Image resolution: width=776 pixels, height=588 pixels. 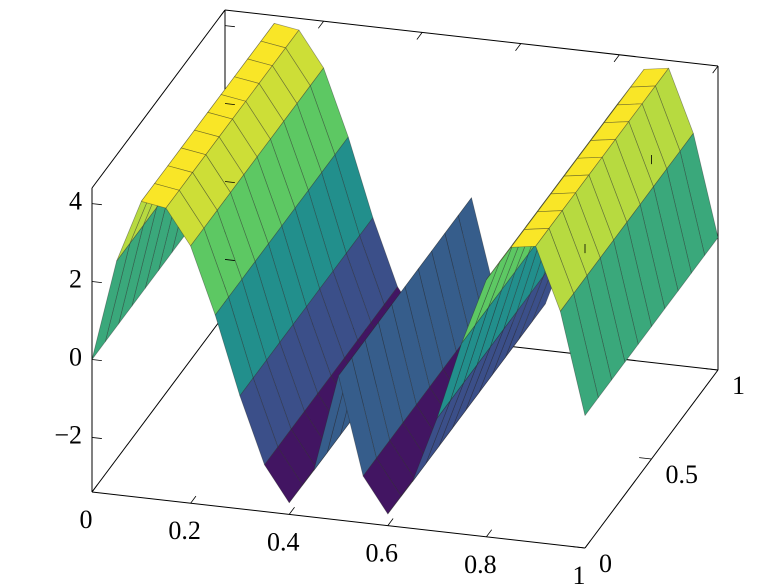 I want to click on x-tick-label: 0, so click(x=86, y=519).